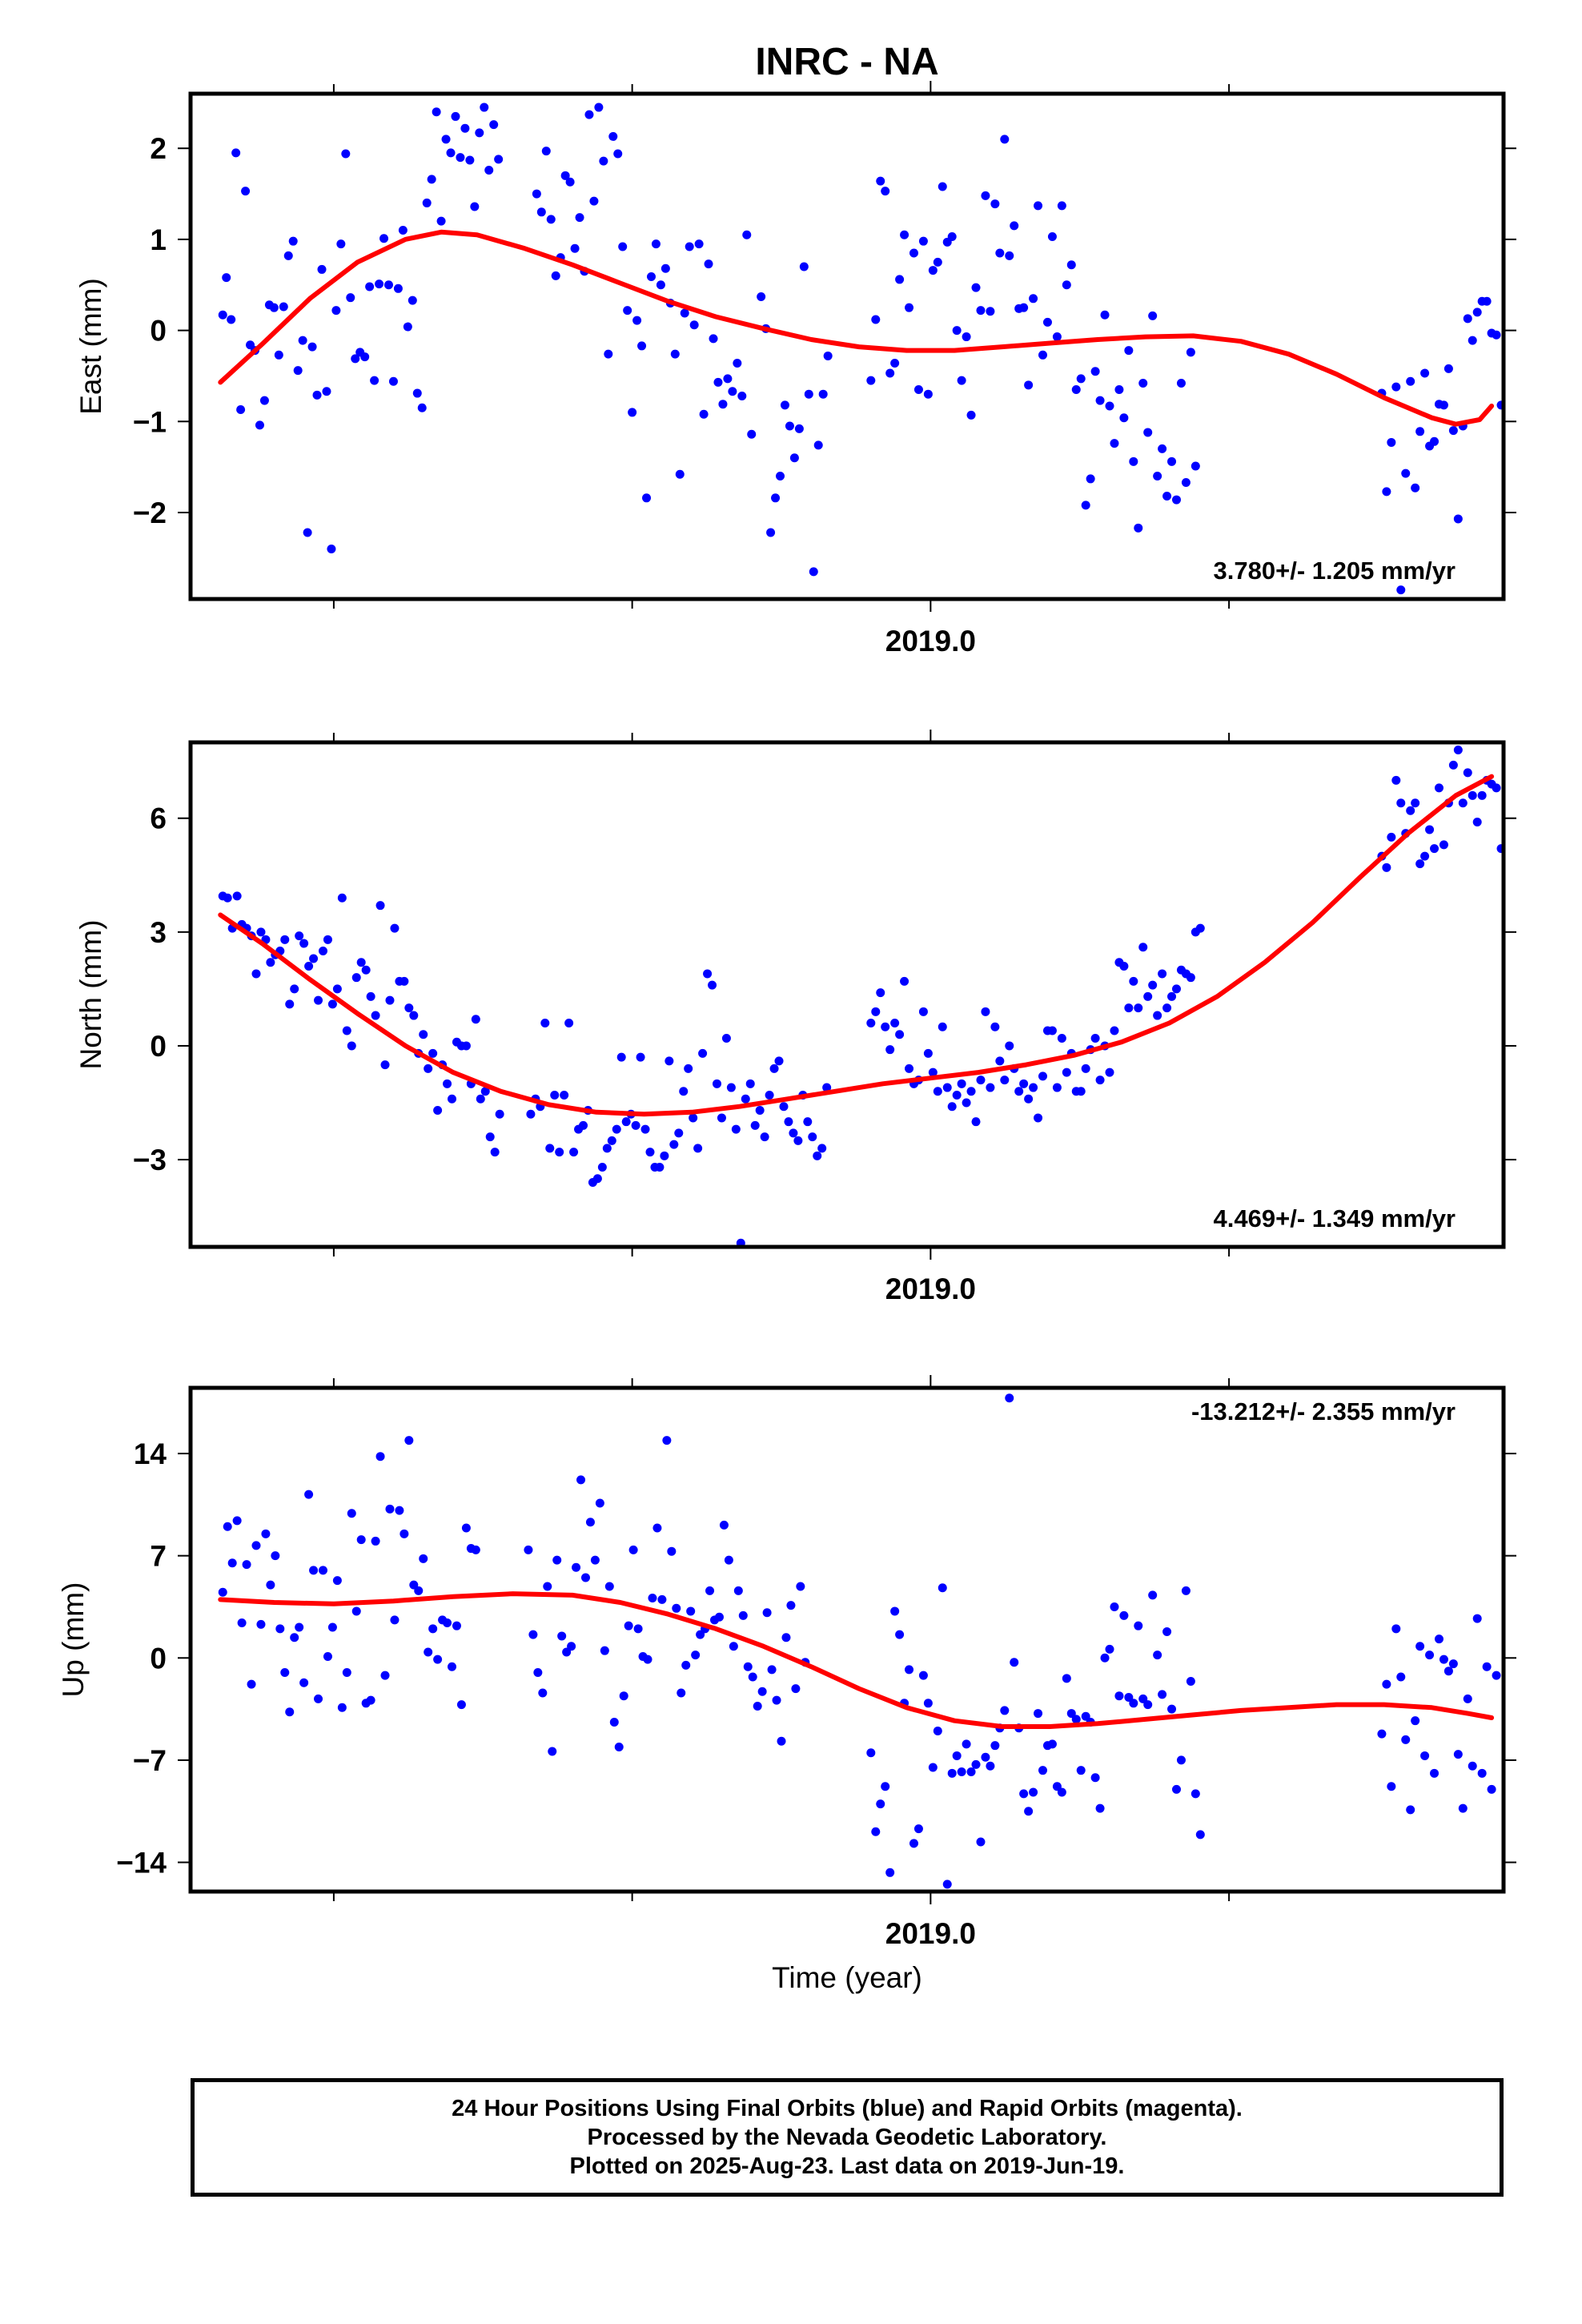 The height and width of the screenshot is (2324, 1582). Describe the element at coordinates (1324, 1411) in the screenshot. I see `panel3-rate-annotation: -13.212+/- 2.355 mm/yr` at that location.